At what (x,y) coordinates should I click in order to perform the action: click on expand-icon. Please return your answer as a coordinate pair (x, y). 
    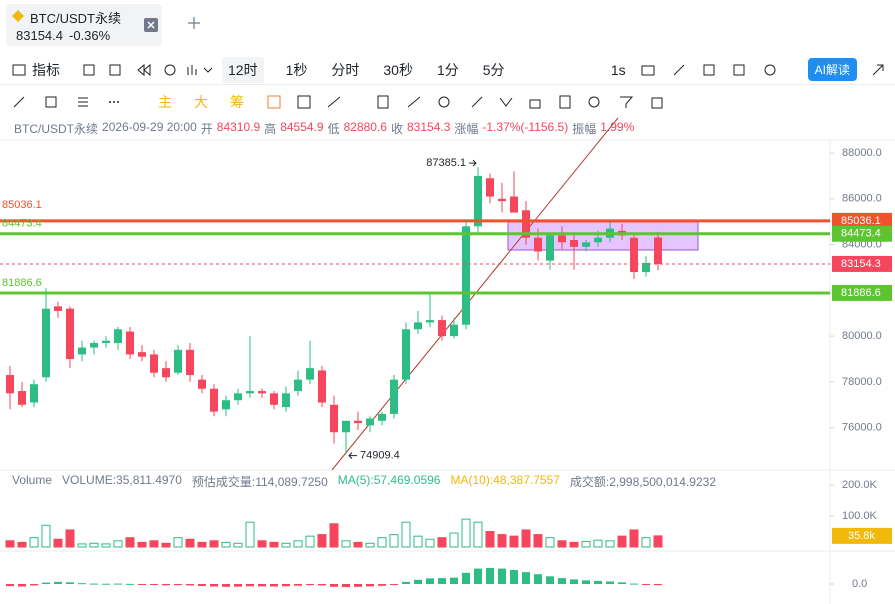
    Looking at the image, I should click on (878, 70).